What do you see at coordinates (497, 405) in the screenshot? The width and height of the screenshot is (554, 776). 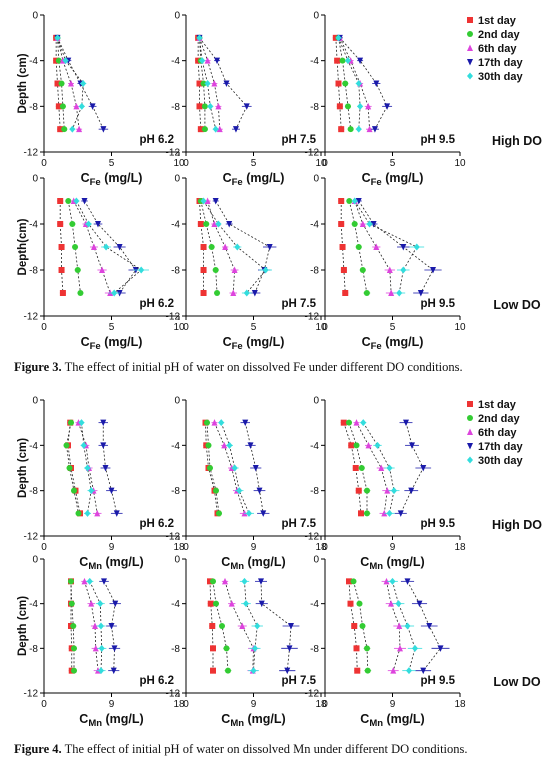 I see `legend-label: 1st day` at bounding box center [497, 405].